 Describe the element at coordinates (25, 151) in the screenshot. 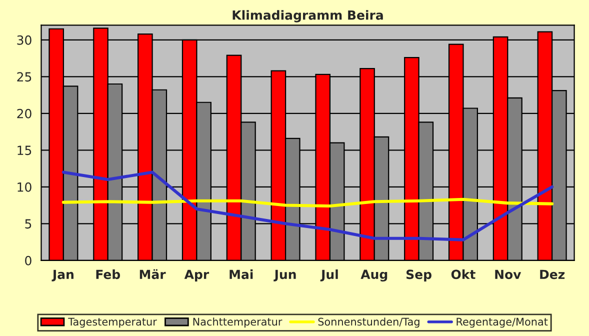

I see `y-tick-label: 15` at that location.